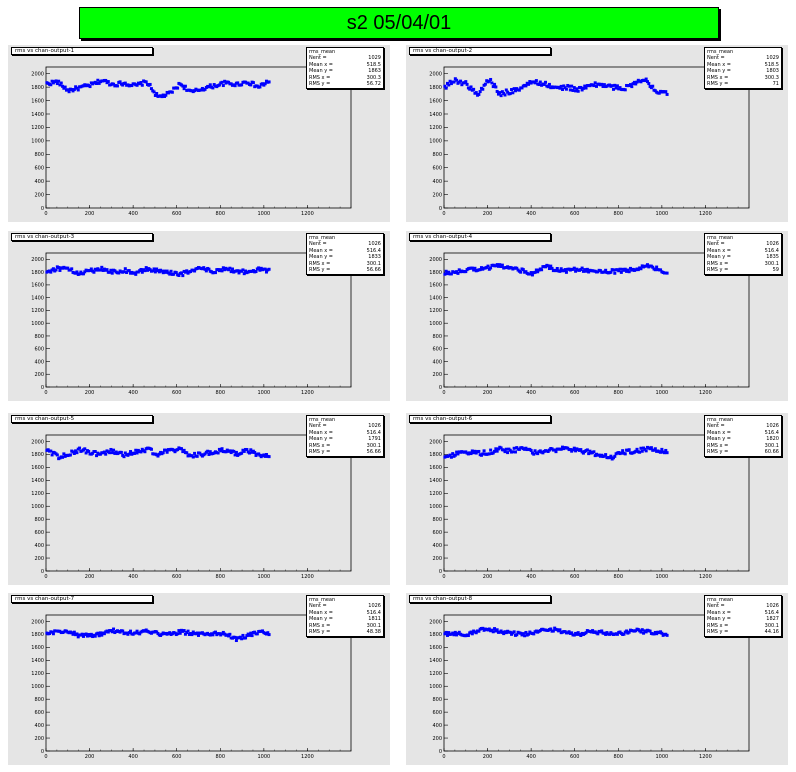 This screenshot has width=796, height=772. Describe the element at coordinates (345, 84) in the screenshot. I see `stats-row: RMS y = 56.72` at that location.